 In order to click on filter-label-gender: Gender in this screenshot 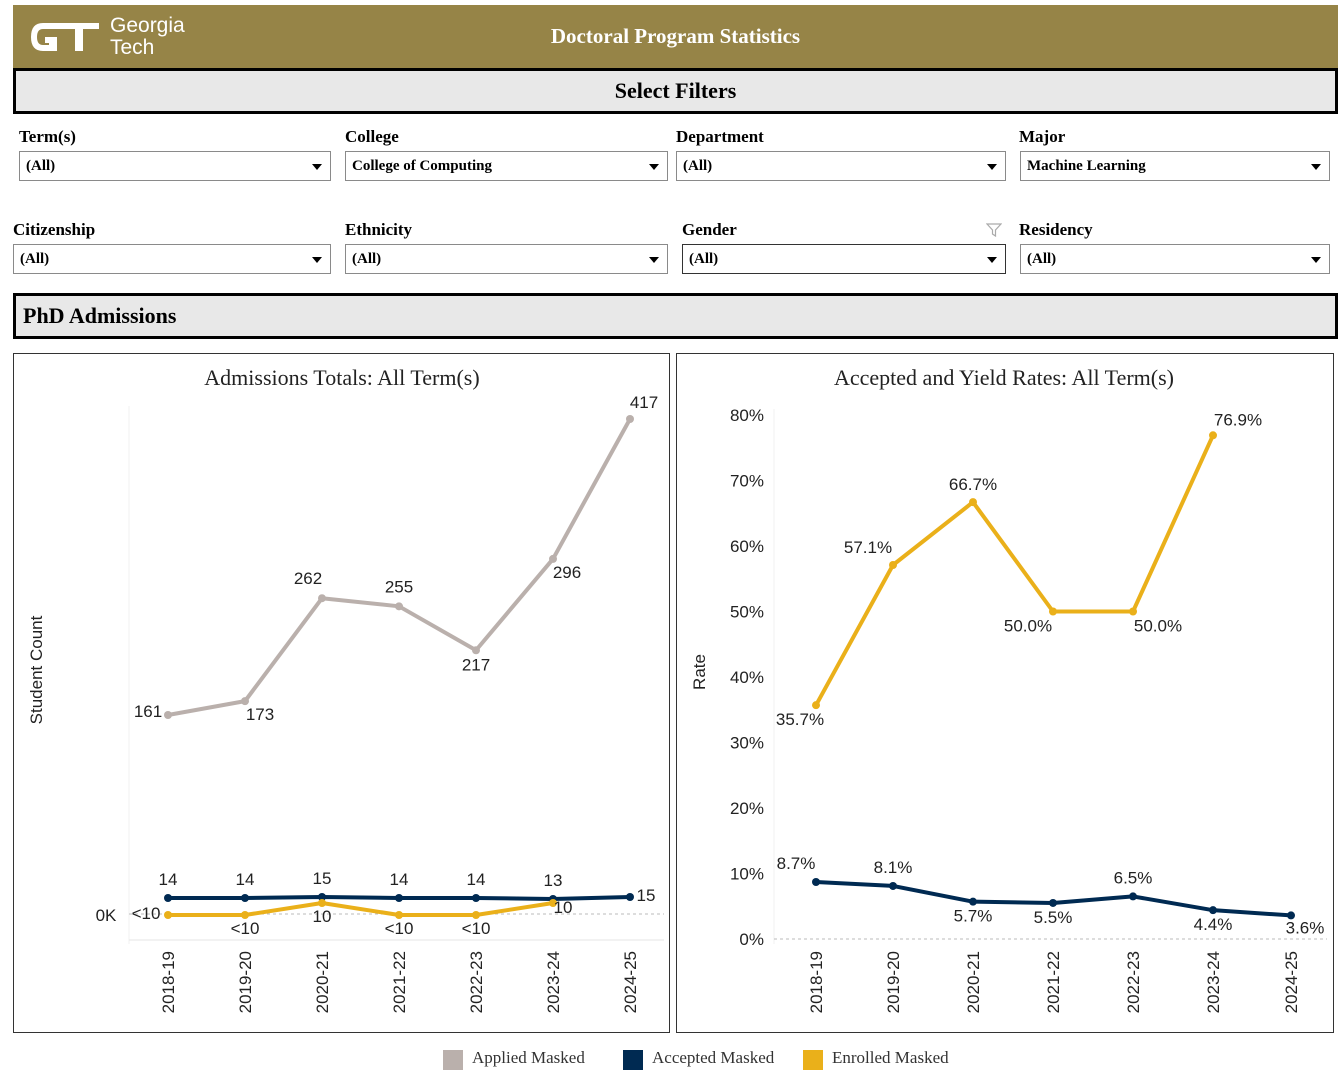, I will do `click(709, 229)`.